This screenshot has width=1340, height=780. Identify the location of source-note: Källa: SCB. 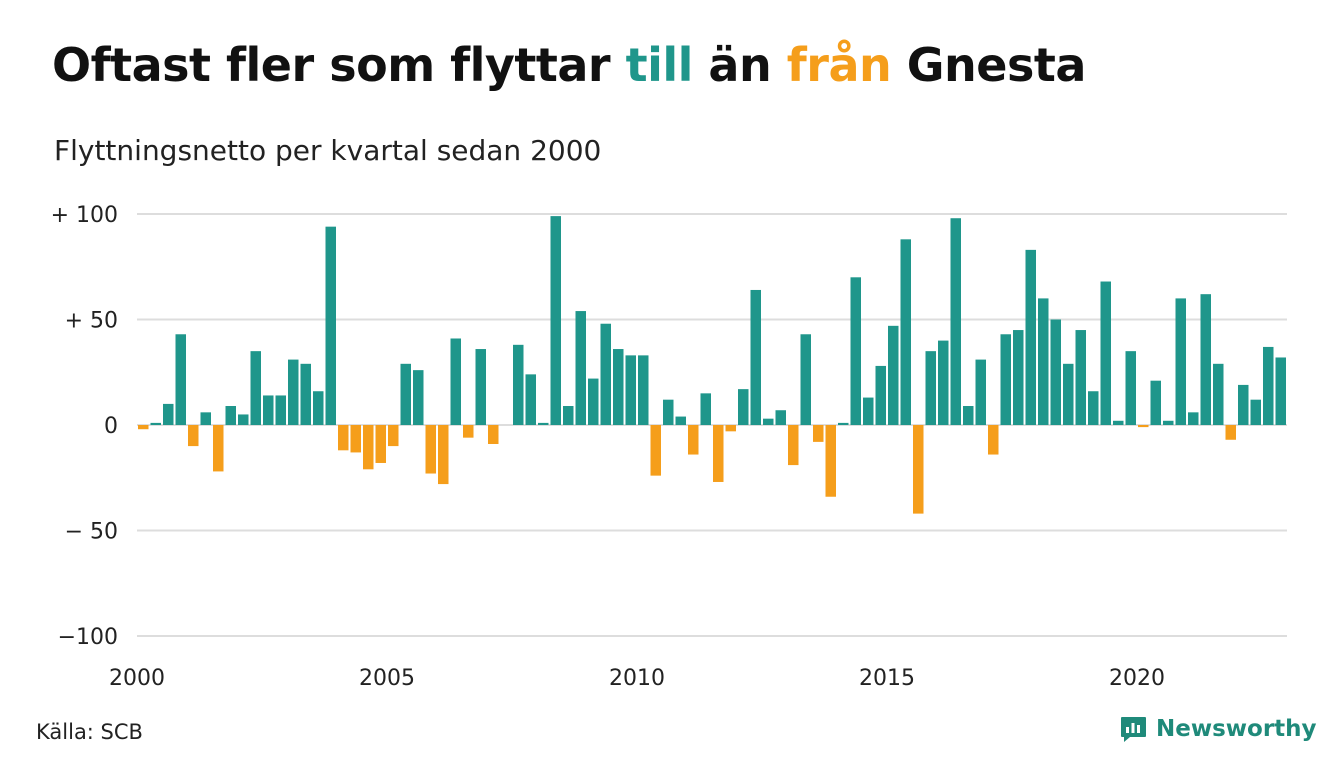
(89, 732).